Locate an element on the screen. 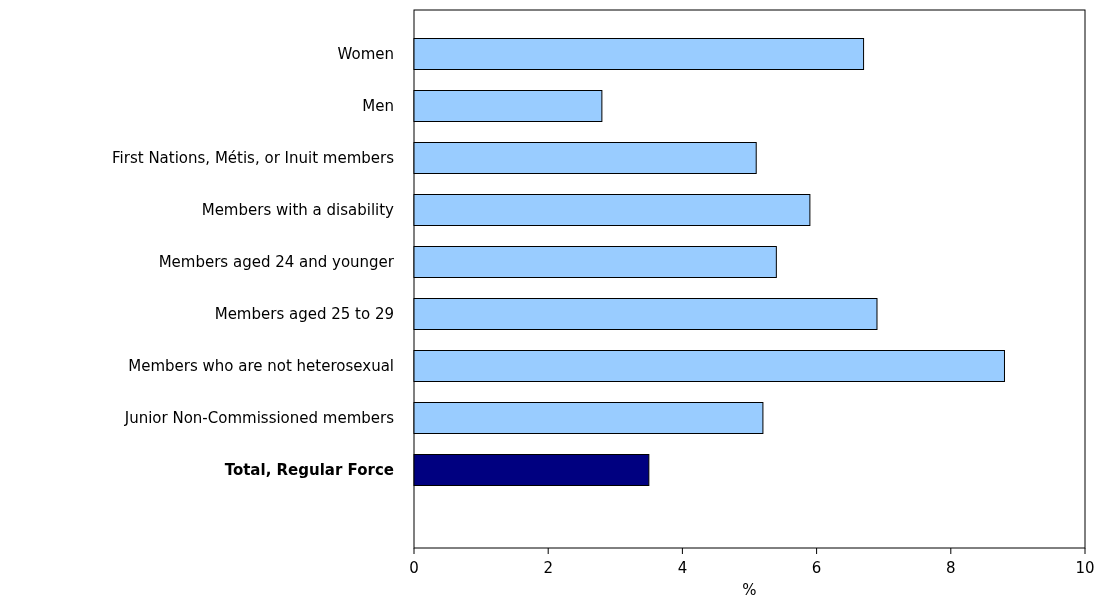 Image resolution: width=1100 pixels, height=600 pixels. y-tick-label: Members who are not heterosexual is located at coordinates (261, 366).